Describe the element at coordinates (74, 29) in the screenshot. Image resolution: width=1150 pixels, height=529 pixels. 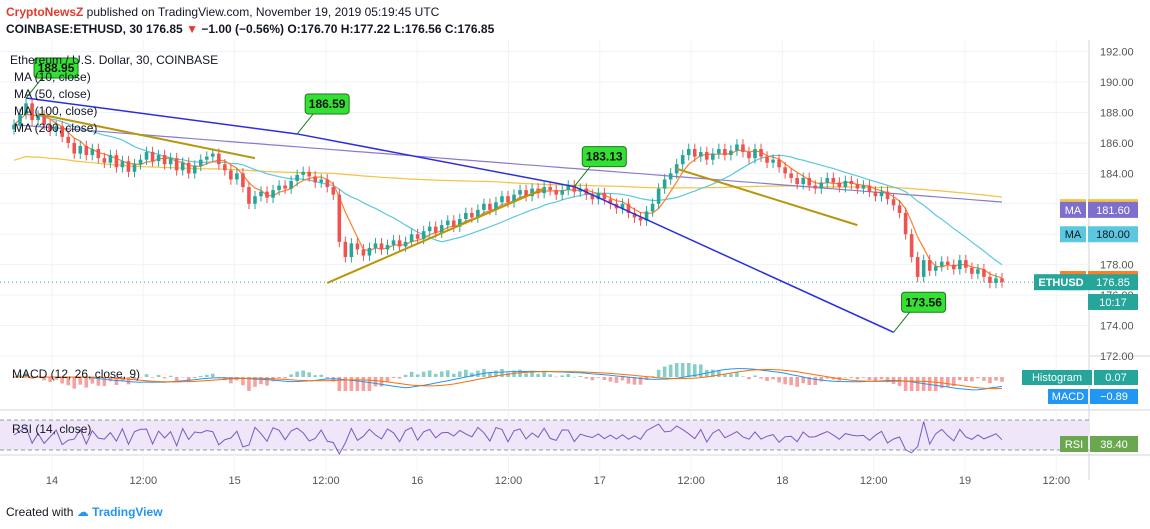
I see `symbol-text: COINBASE:ETHUSD, 30` at that location.